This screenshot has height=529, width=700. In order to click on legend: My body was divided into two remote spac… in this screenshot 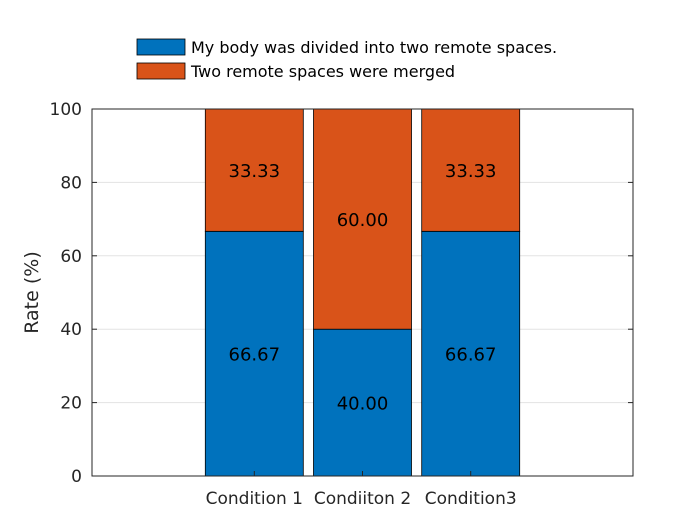, I will do `click(346, 59)`.